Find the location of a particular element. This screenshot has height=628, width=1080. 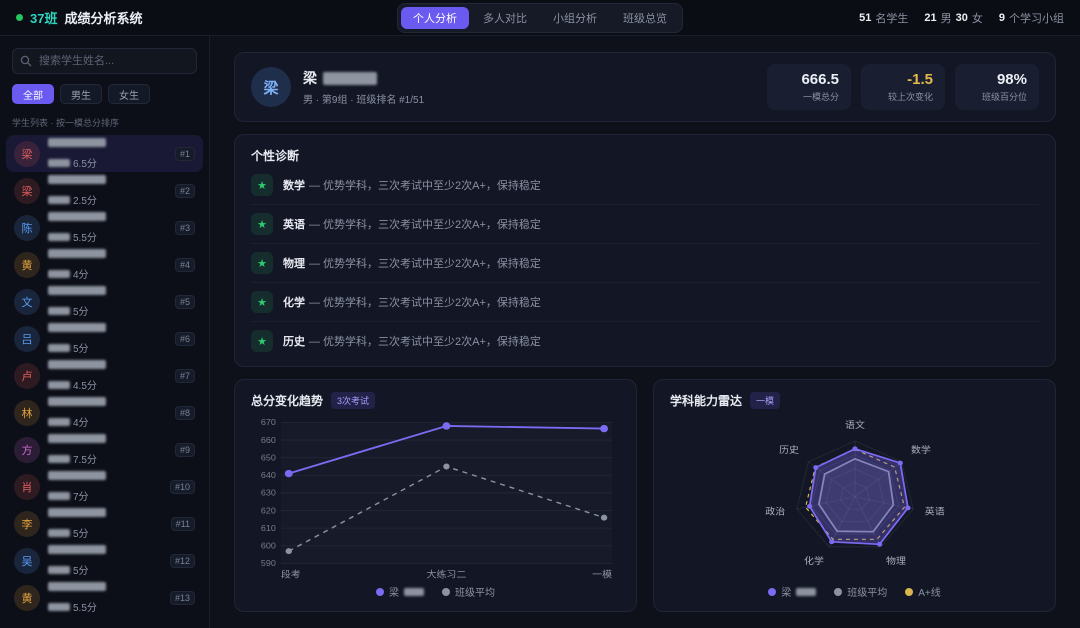

rank-badge: #11 is located at coordinates (182, 523).